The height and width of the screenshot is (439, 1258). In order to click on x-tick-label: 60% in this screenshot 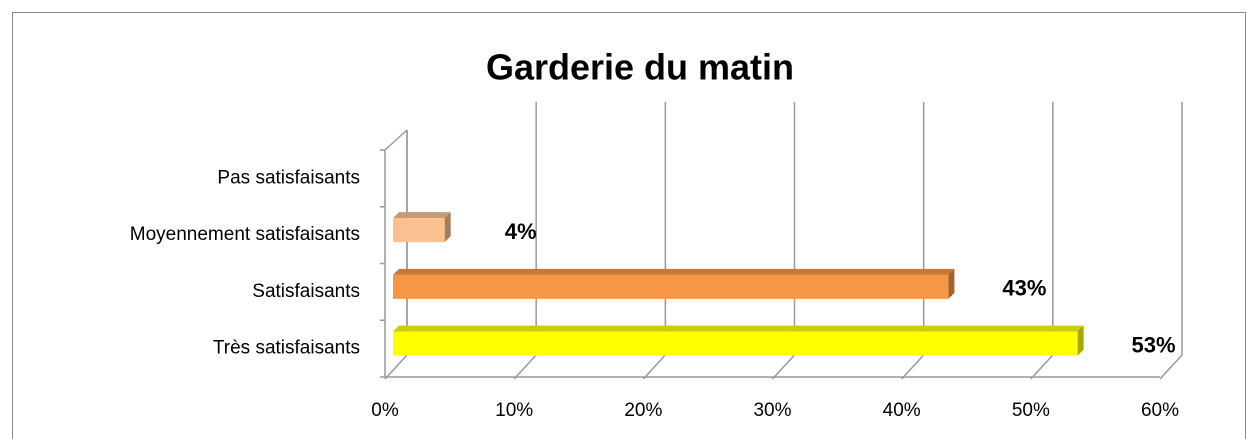, I will do `click(1160, 410)`.